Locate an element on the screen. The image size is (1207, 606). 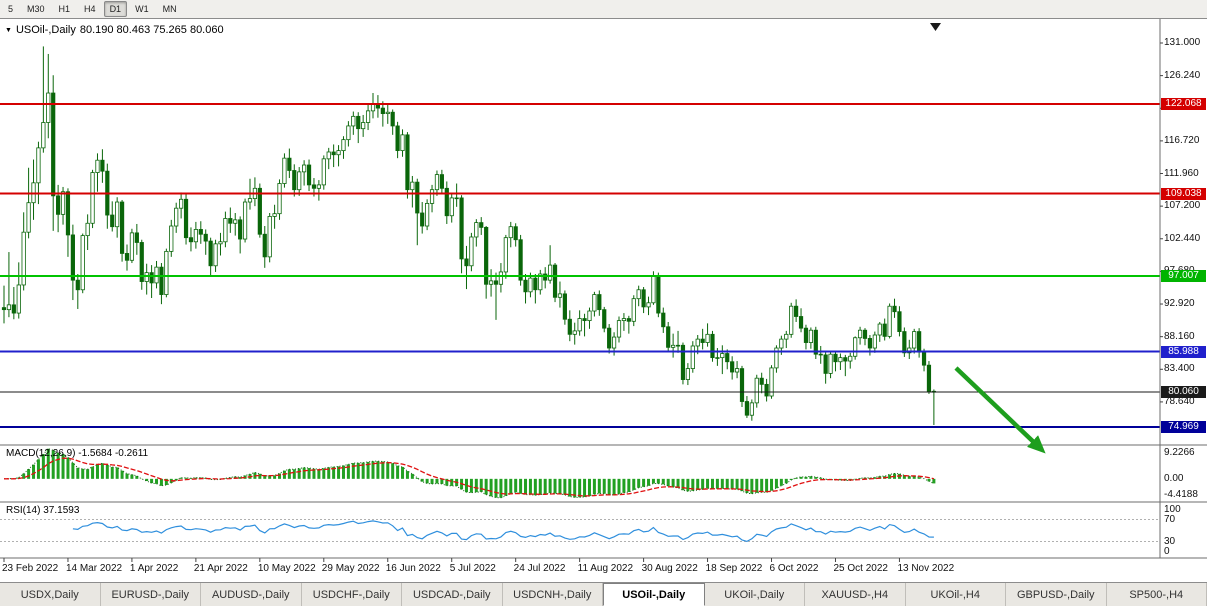
tab-xauusd-h4: XAUUSD-,H4 is located at coordinates (855, 594).